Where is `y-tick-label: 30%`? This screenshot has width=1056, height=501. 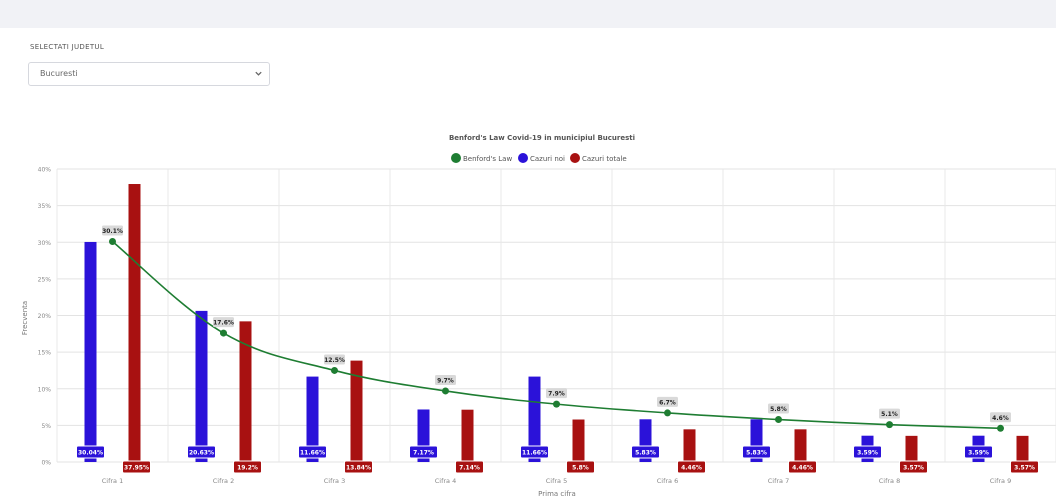 y-tick-label: 30% is located at coordinates (45, 243).